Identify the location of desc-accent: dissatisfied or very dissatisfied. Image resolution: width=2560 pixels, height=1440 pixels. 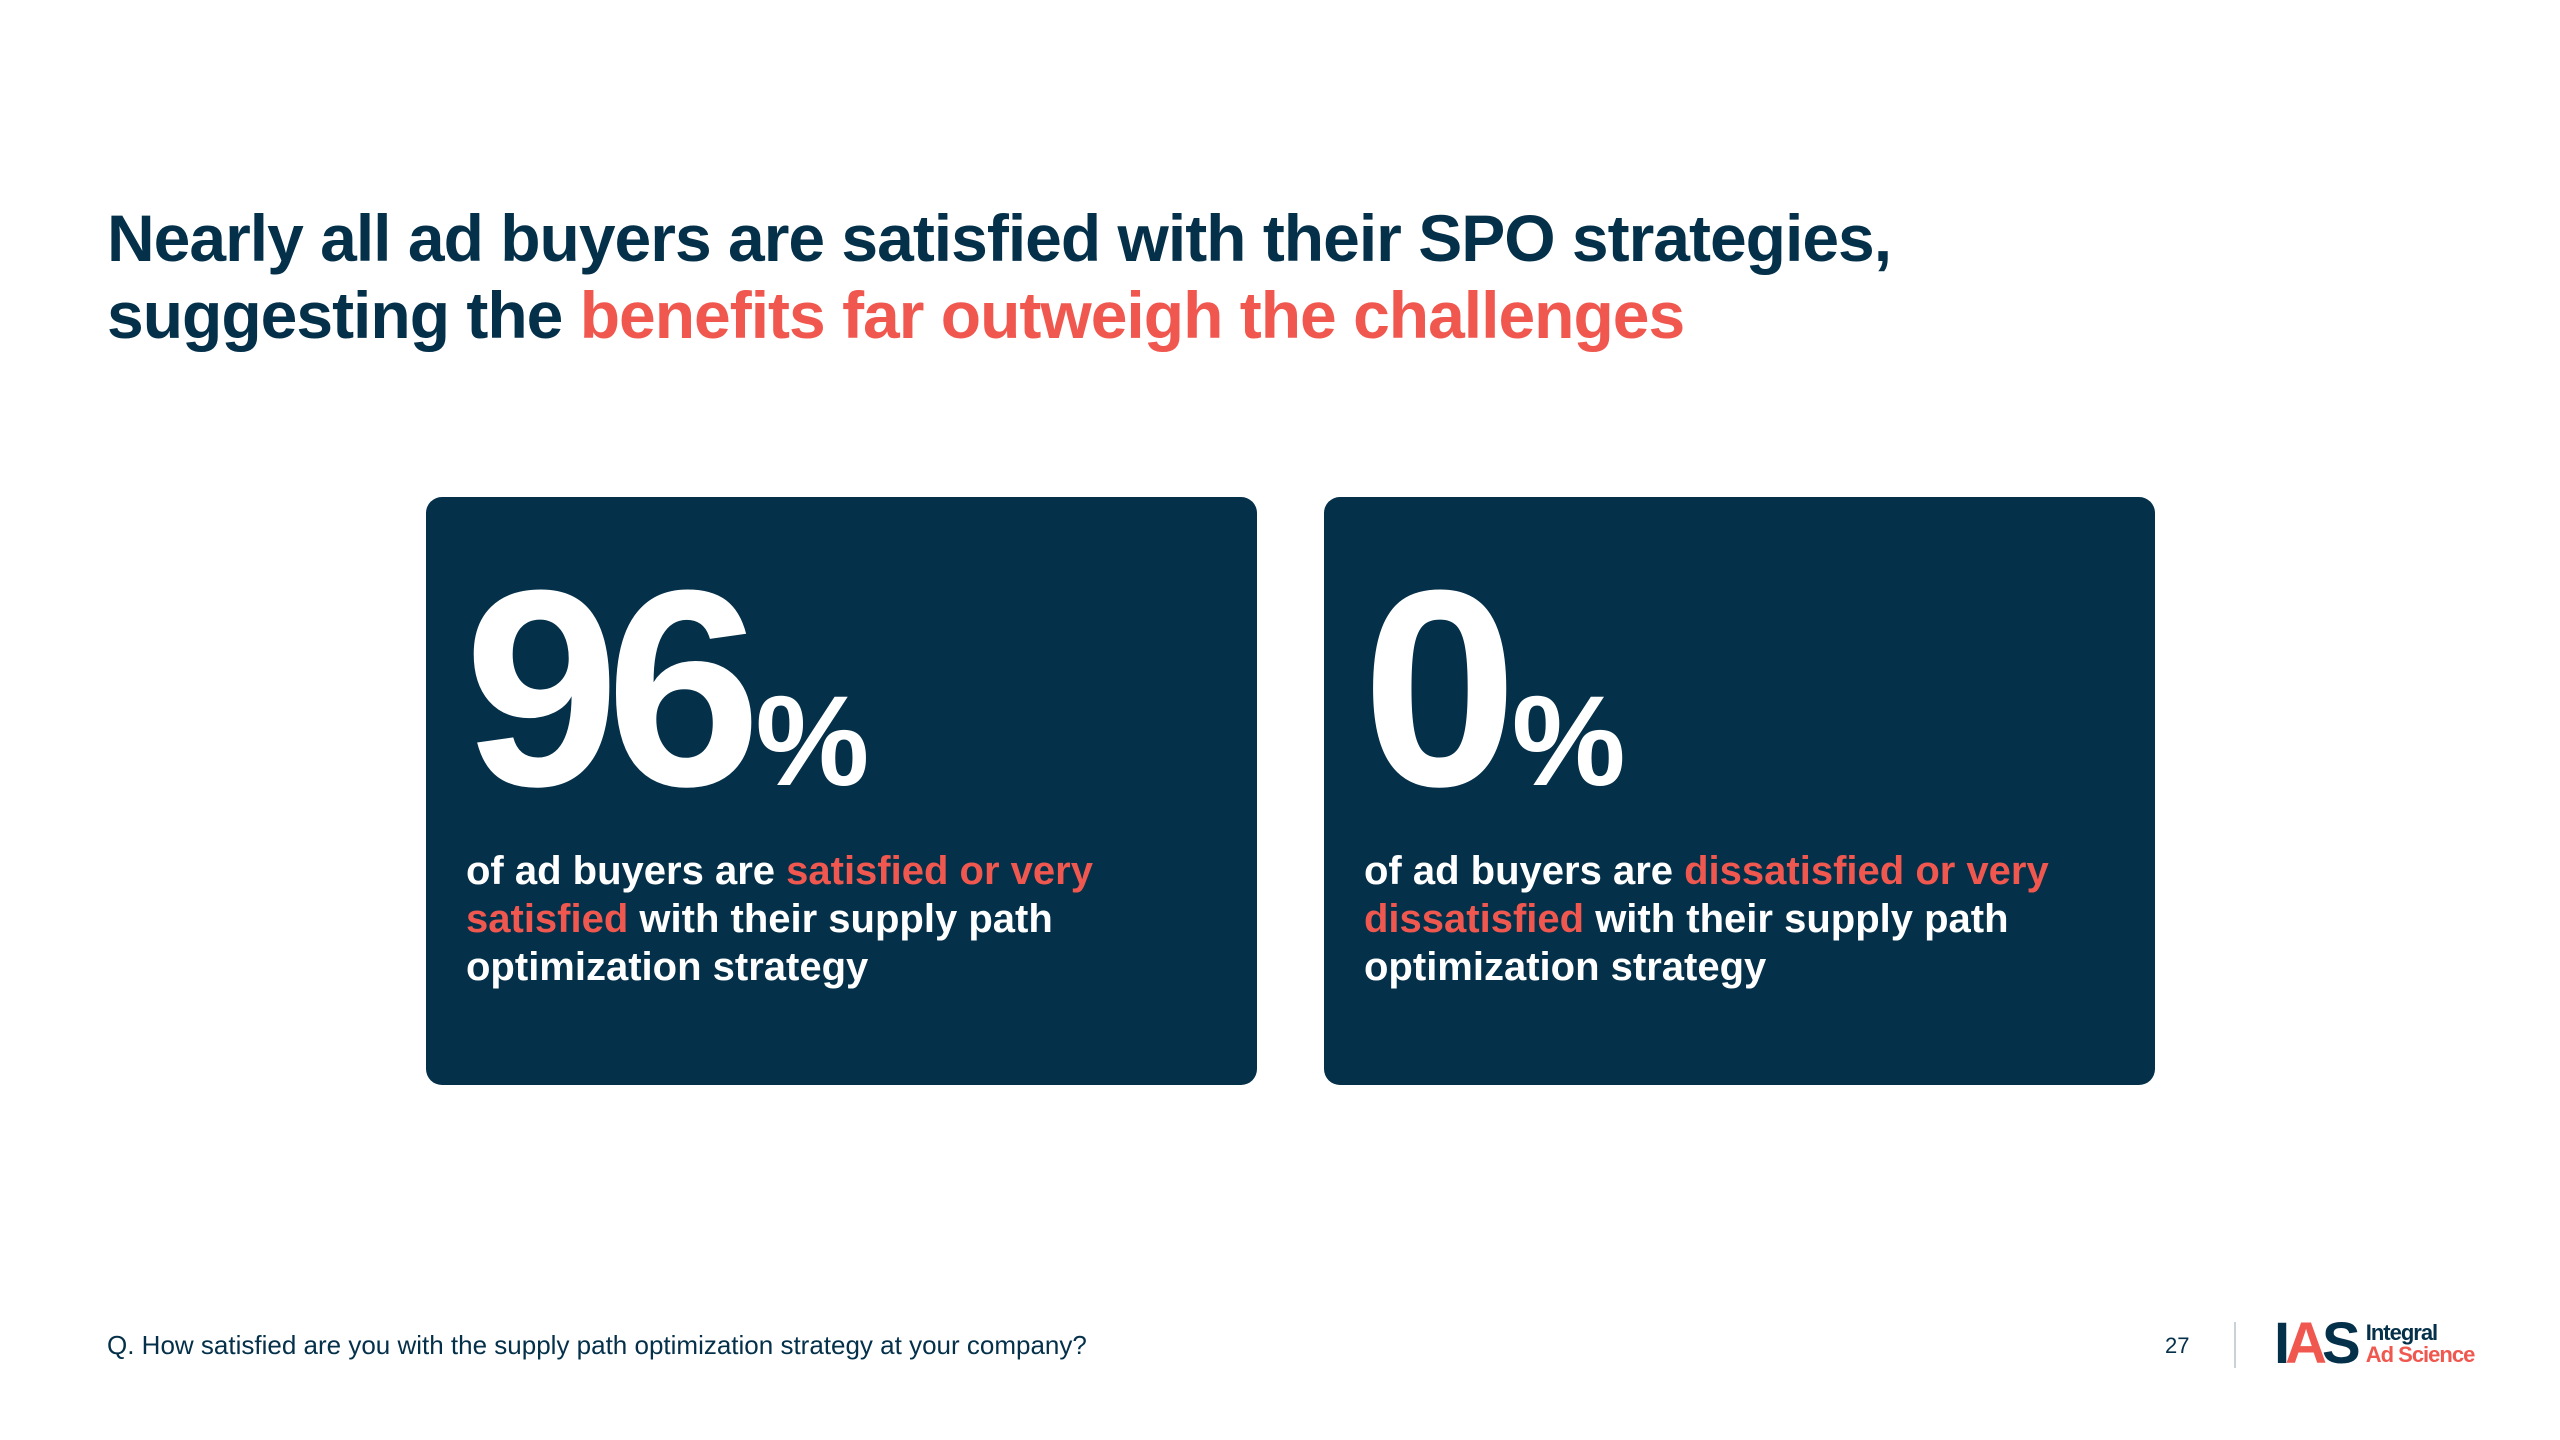
(1706, 895).